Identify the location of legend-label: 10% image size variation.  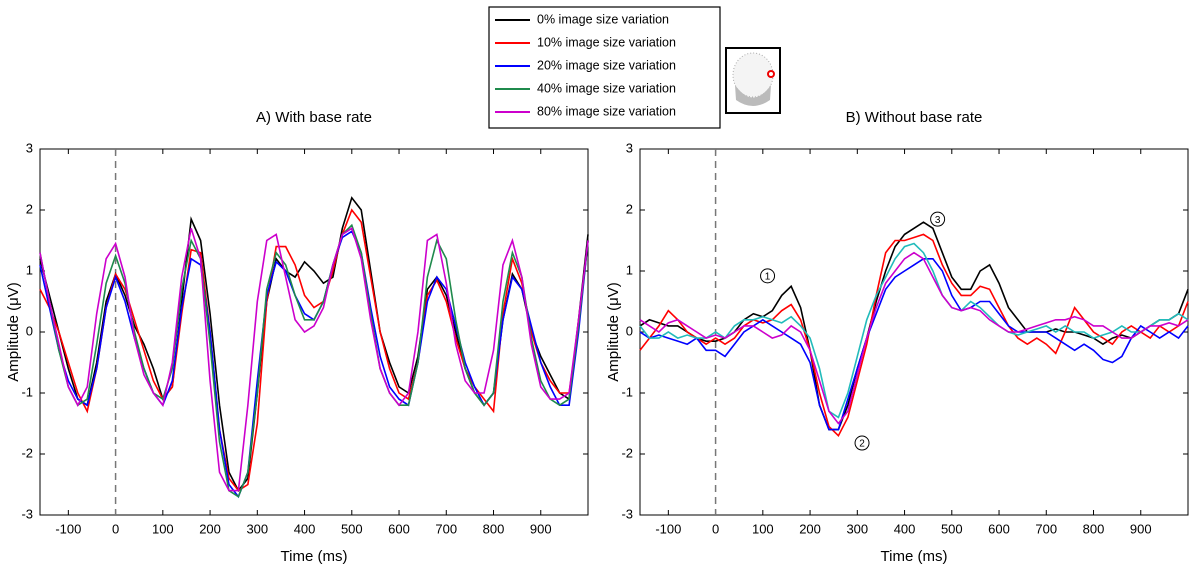
(606, 42).